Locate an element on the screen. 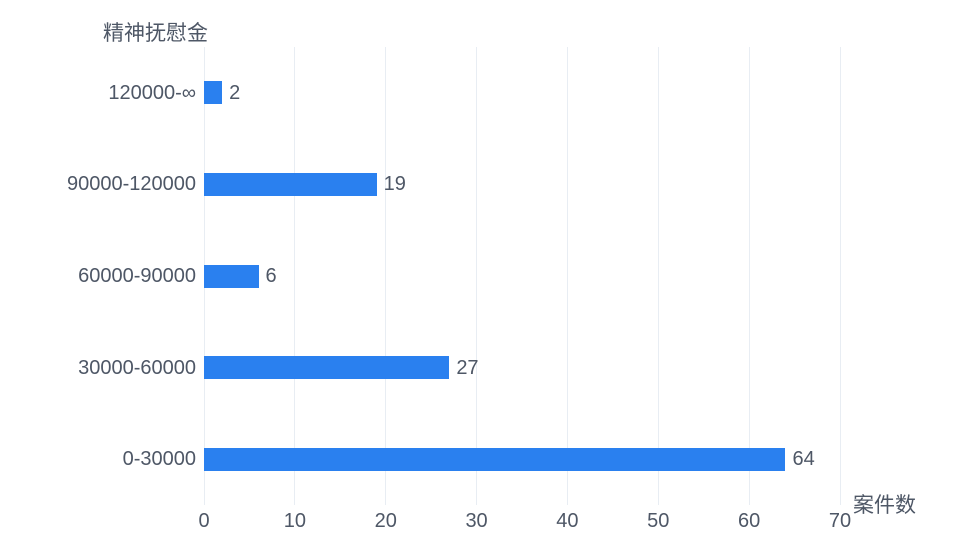  value-label: 6 is located at coordinates (271, 276).